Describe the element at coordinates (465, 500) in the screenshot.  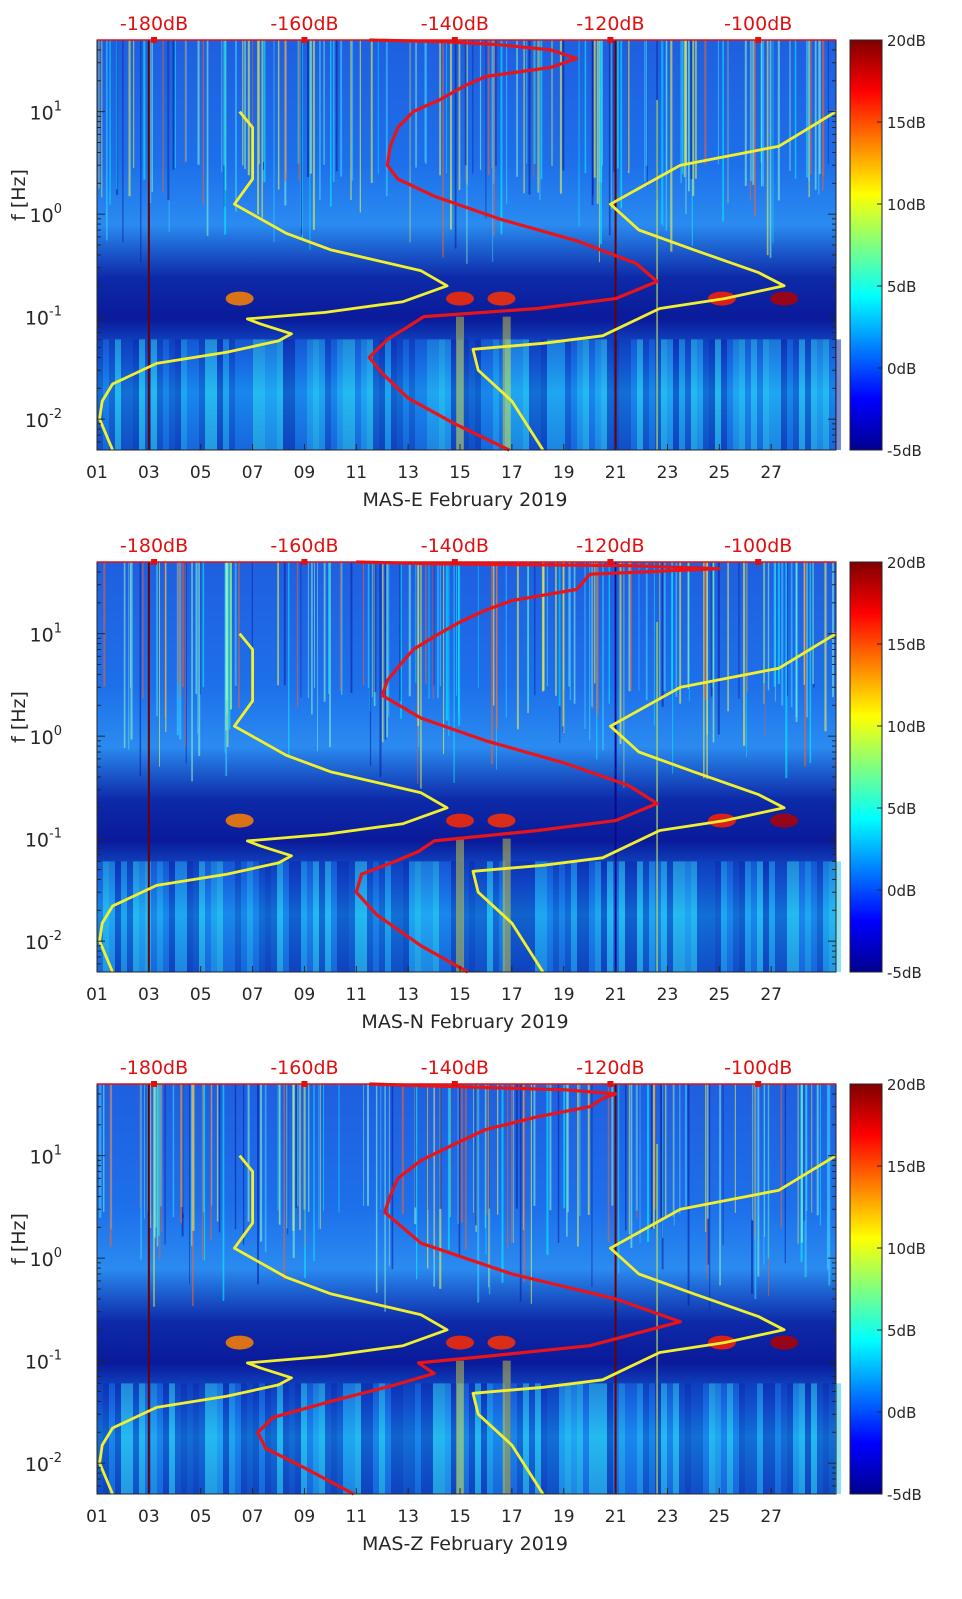
I see `x-axis-label: MAS-E February 2019` at that location.